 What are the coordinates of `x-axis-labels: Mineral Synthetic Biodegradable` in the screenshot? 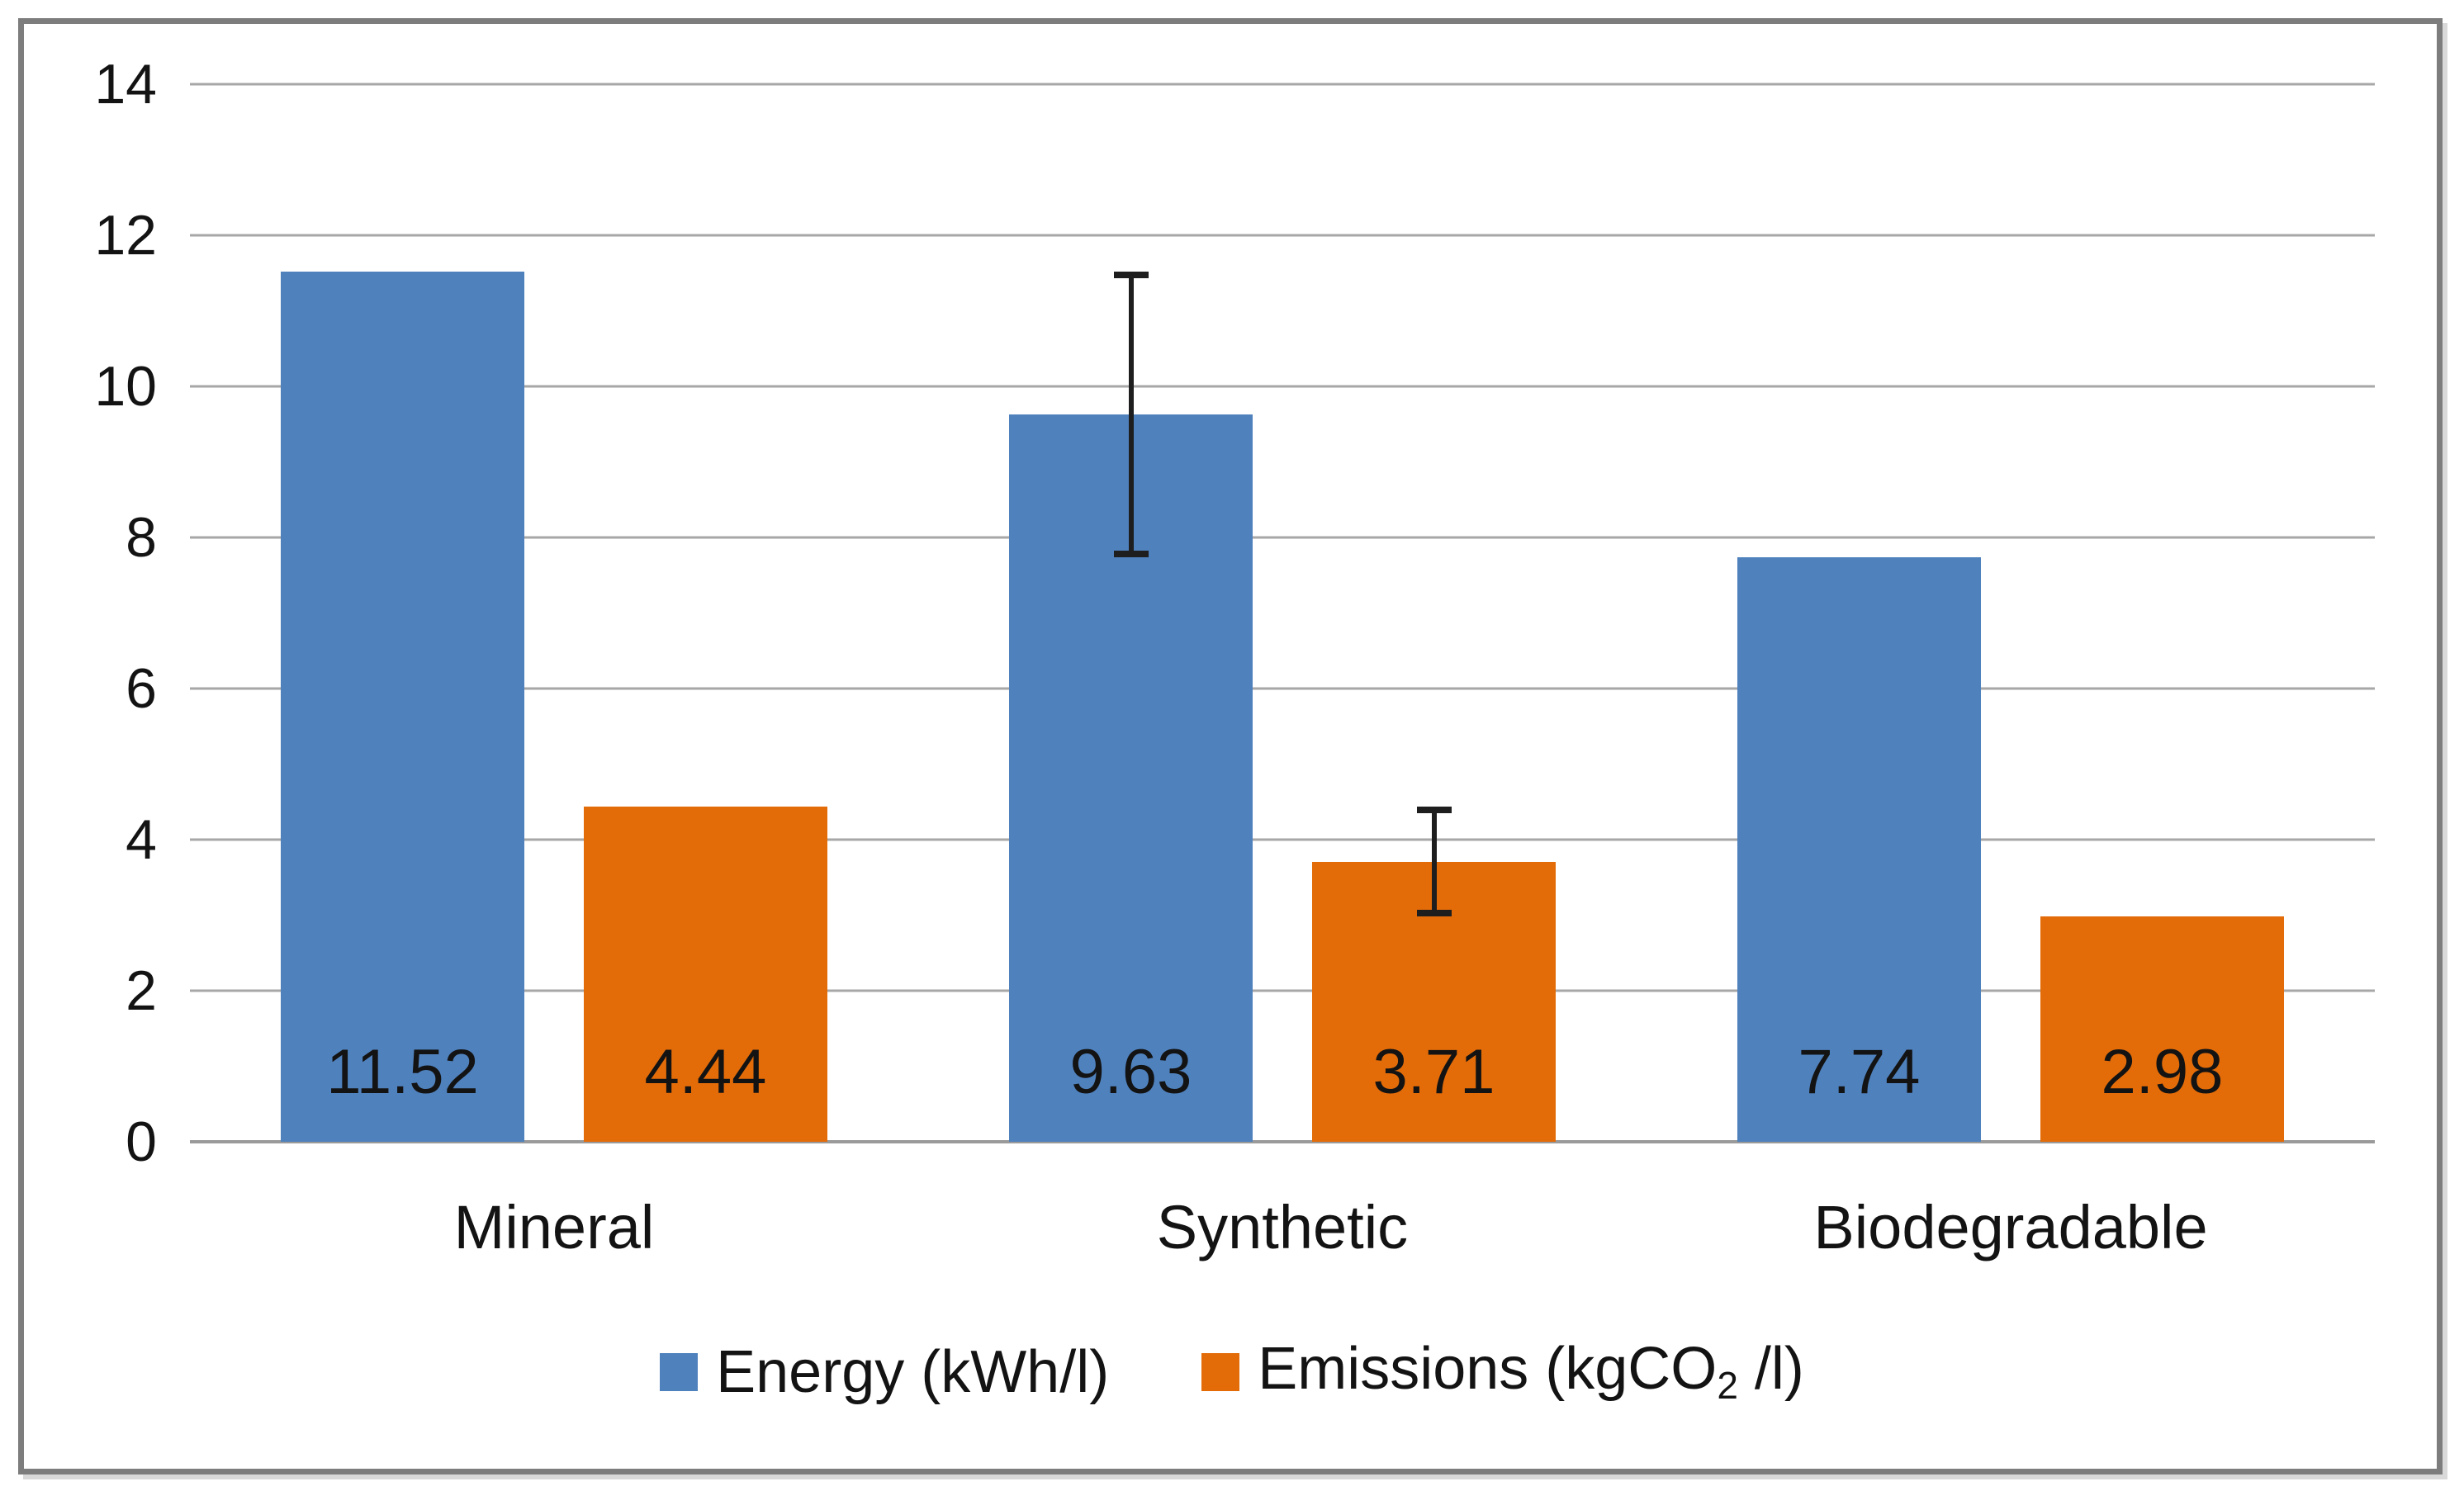 It's located at (1283, 1227).